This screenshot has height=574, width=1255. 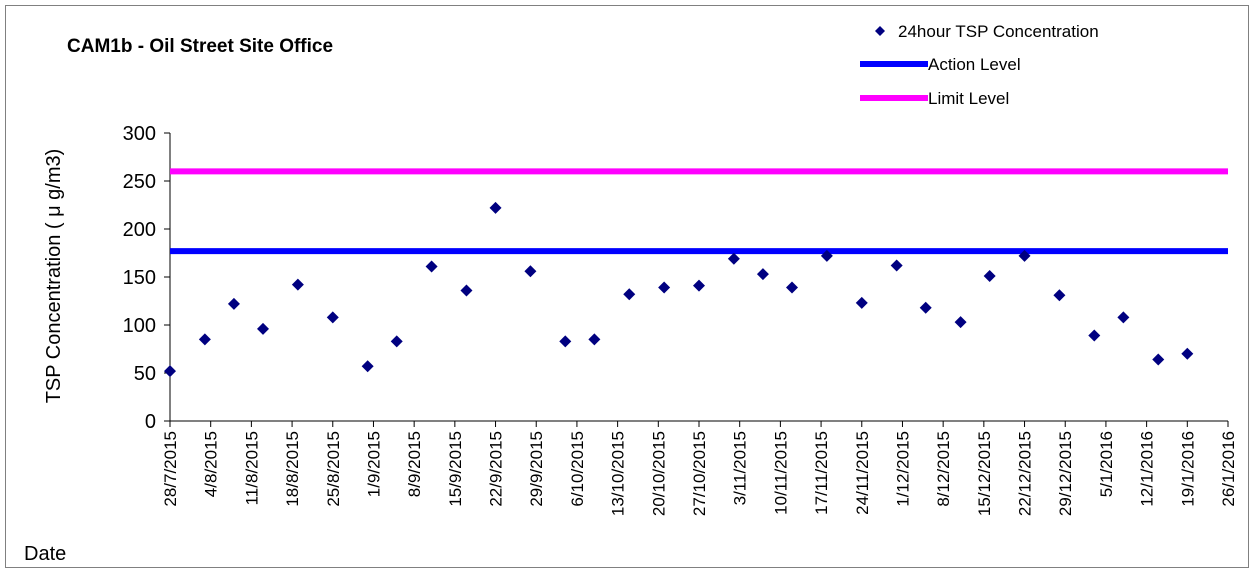 What do you see at coordinates (139, 182) in the screenshot?
I see `y-tick-label: 250` at bounding box center [139, 182].